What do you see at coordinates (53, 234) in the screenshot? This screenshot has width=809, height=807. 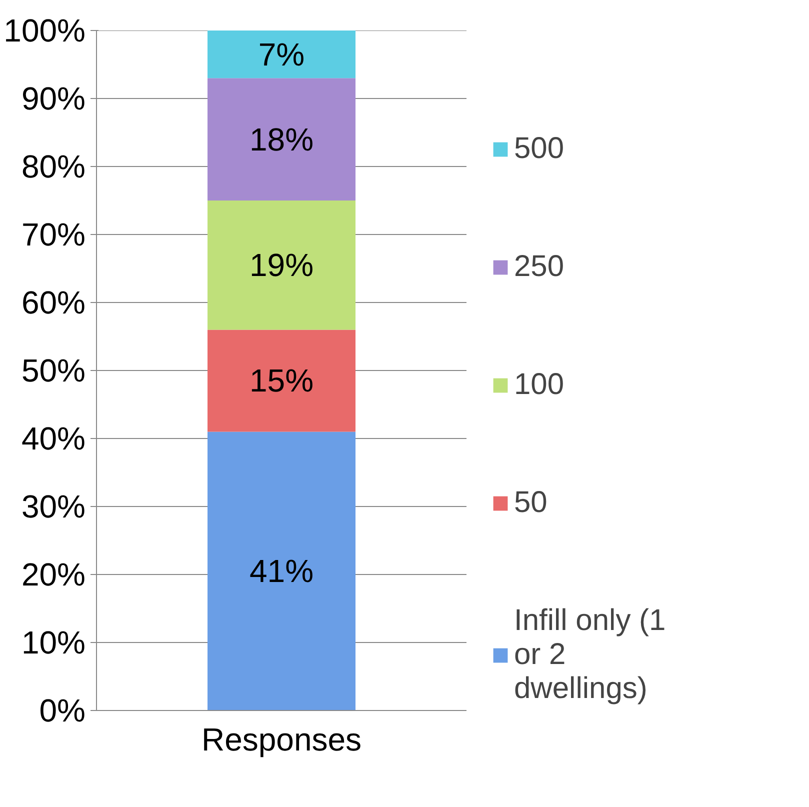 I see `y-tick-label: 70%` at bounding box center [53, 234].